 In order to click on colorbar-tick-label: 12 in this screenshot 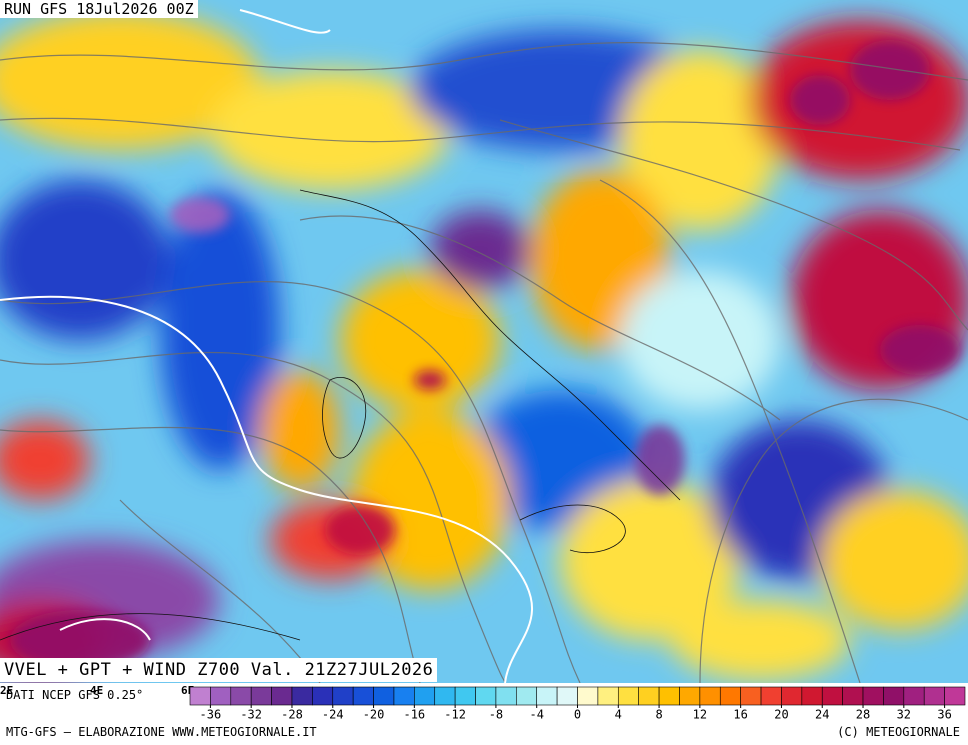, I will do `click(700, 715)`.